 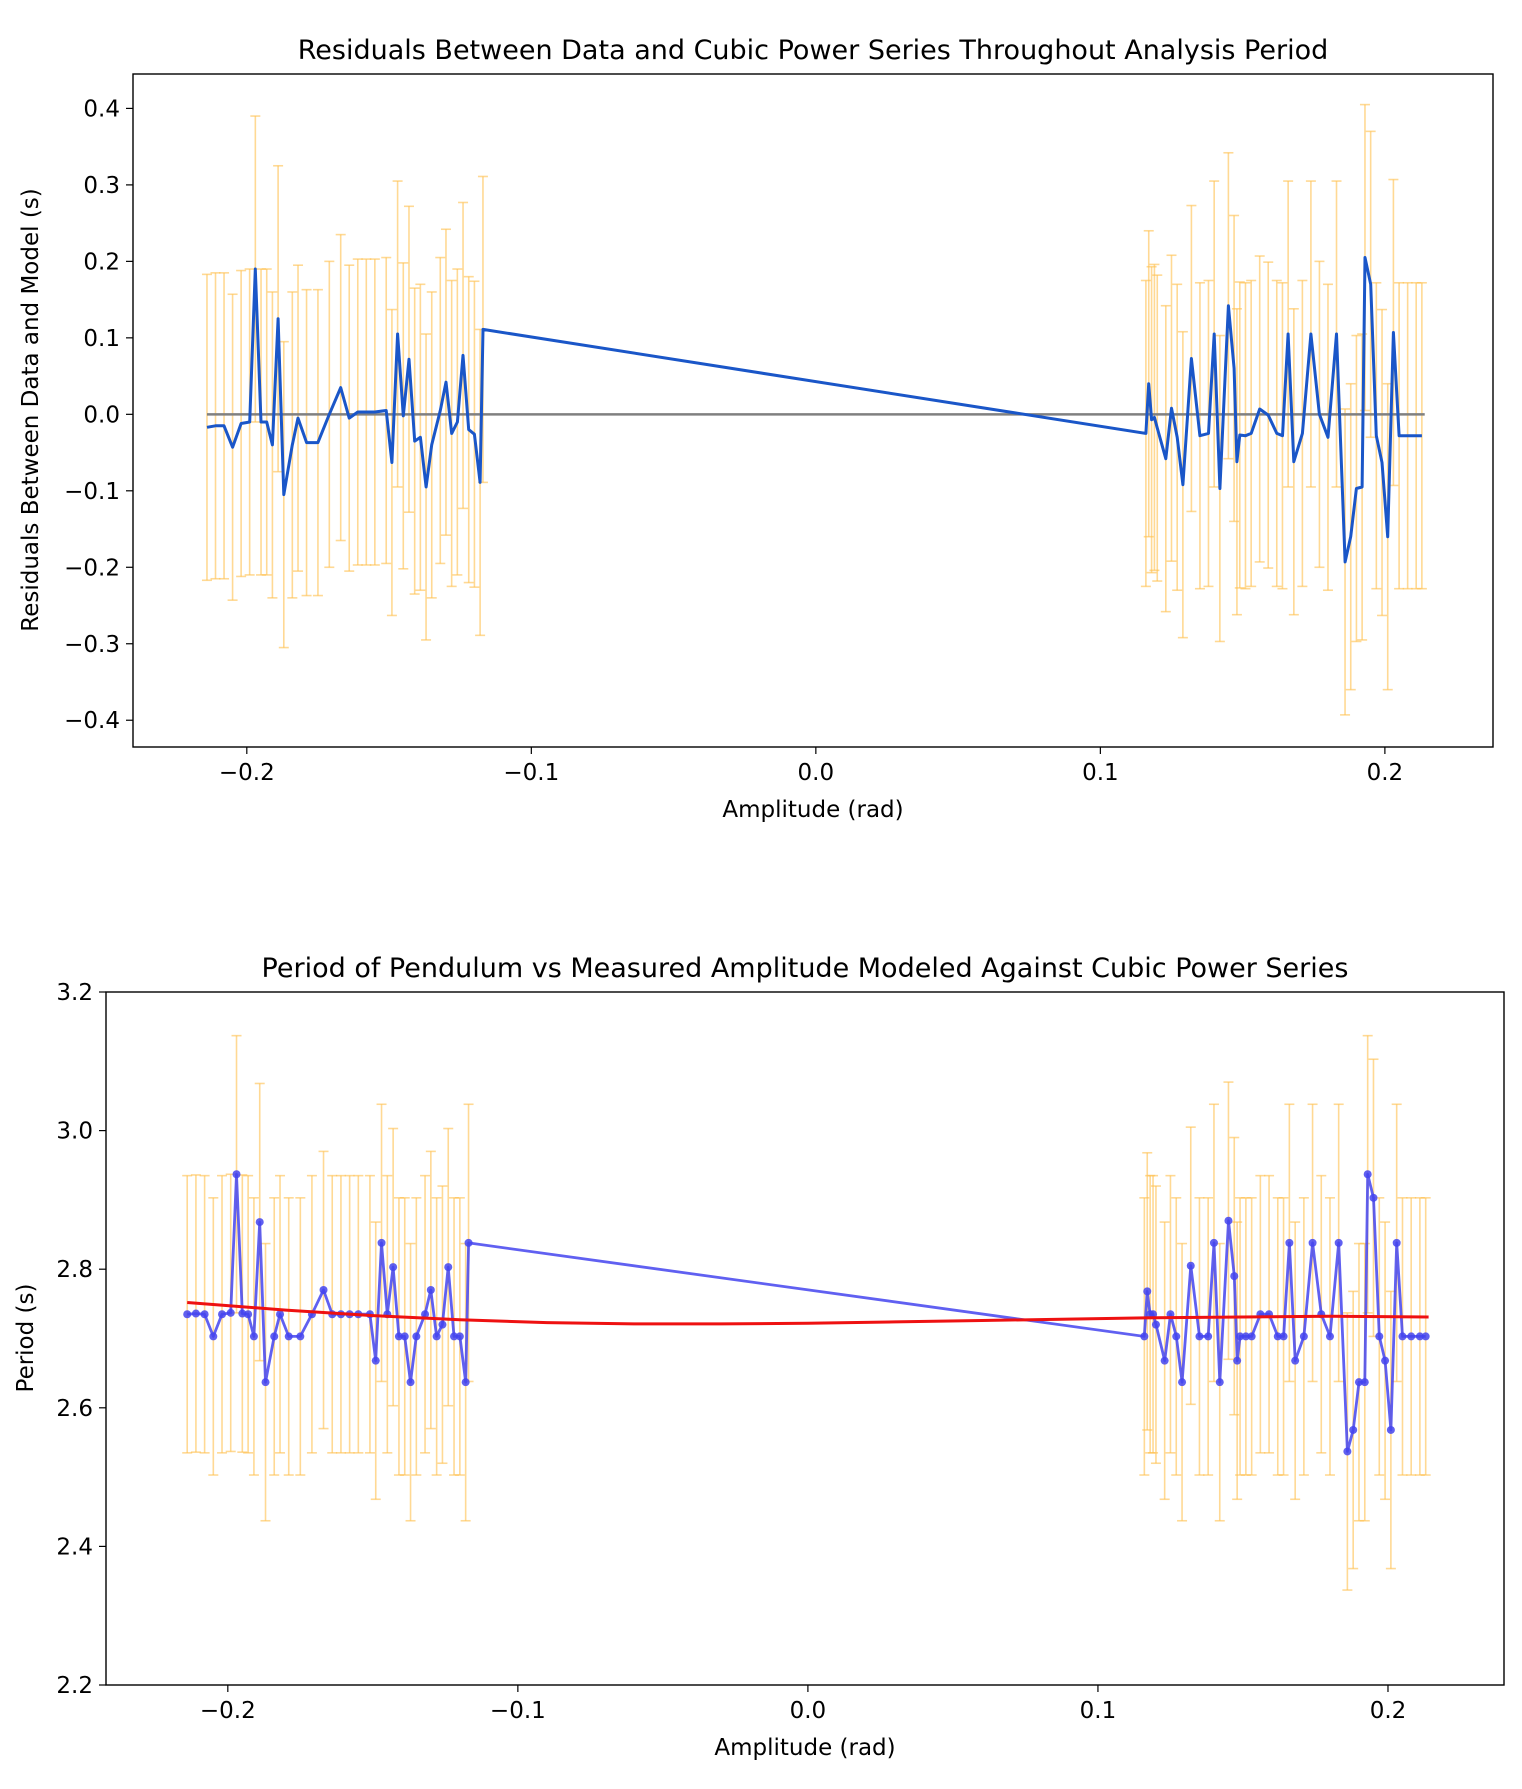 What do you see at coordinates (74, 1270) in the screenshot?
I see `period-y-tick-label: 2.8` at bounding box center [74, 1270].